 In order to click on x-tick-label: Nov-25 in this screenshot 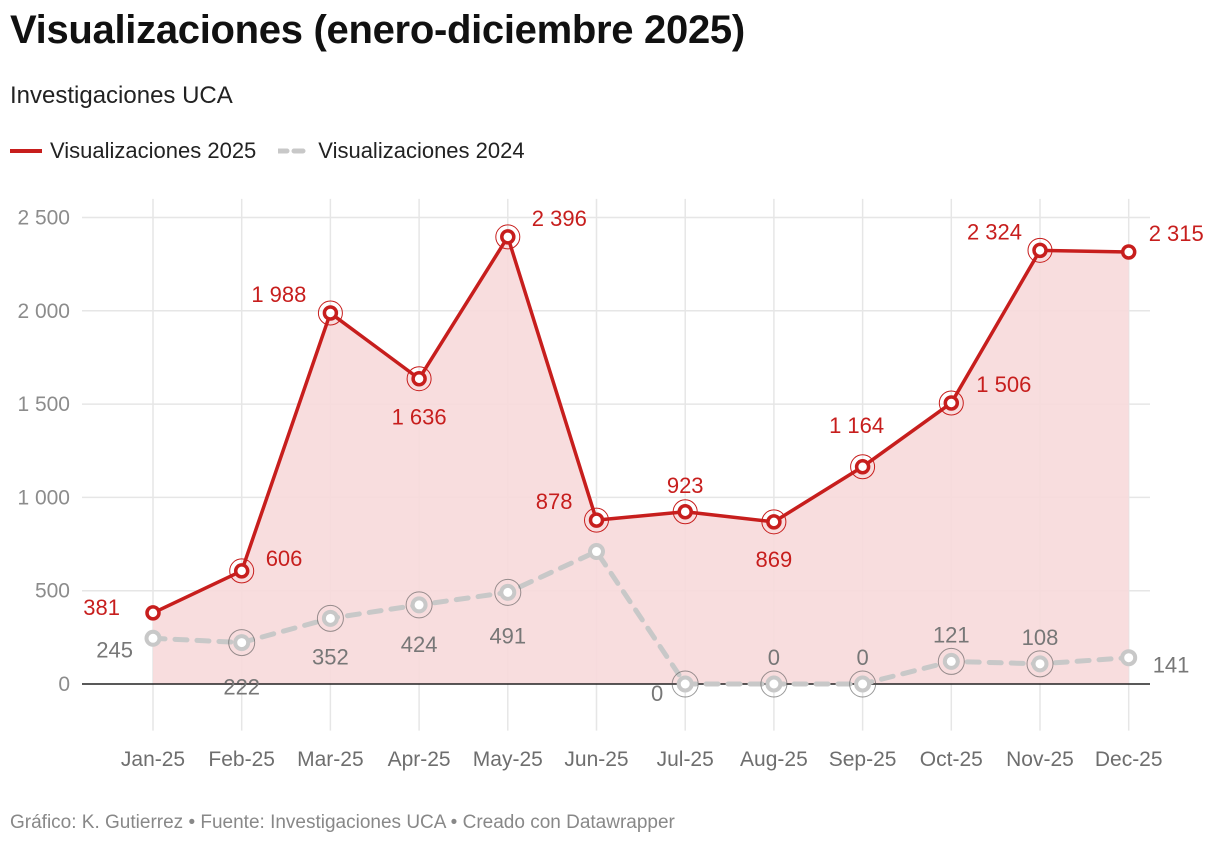, I will do `click(1040, 759)`.